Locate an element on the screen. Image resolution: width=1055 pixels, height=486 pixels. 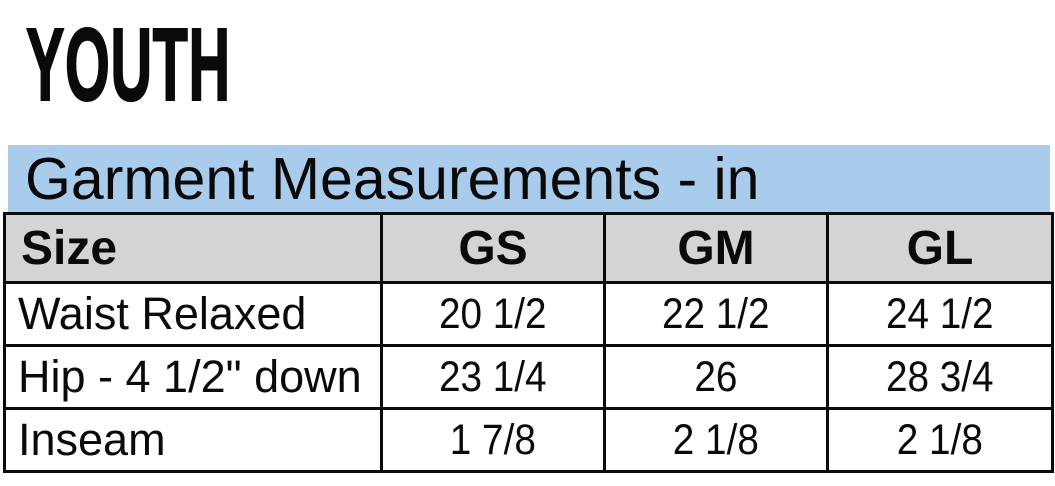
table-header-row: Size GS GM GL is located at coordinates (528, 248).